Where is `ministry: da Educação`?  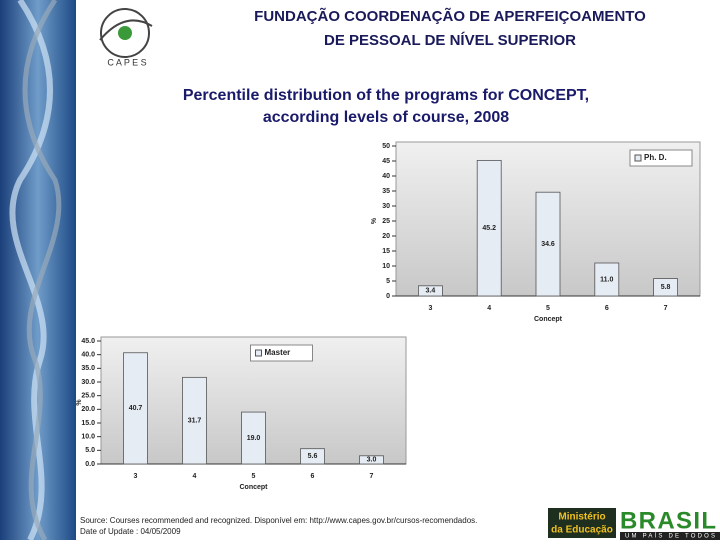
ministry: da Educação is located at coordinates (582, 530).